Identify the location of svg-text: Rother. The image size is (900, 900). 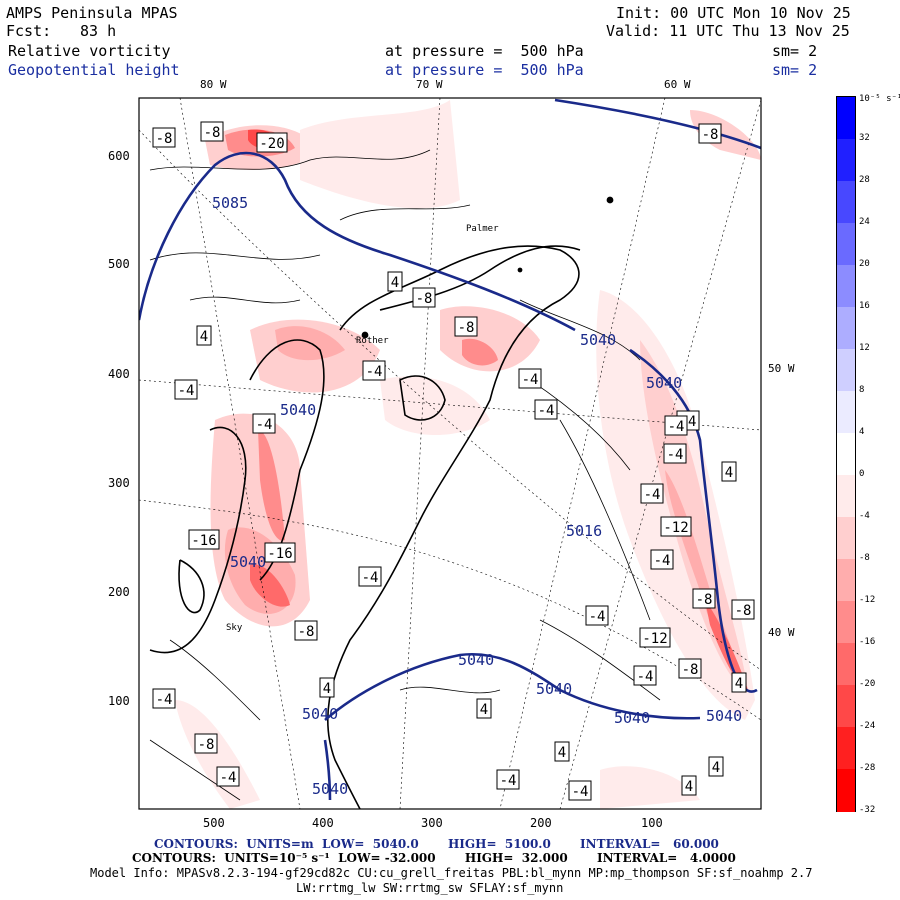
(372, 341).